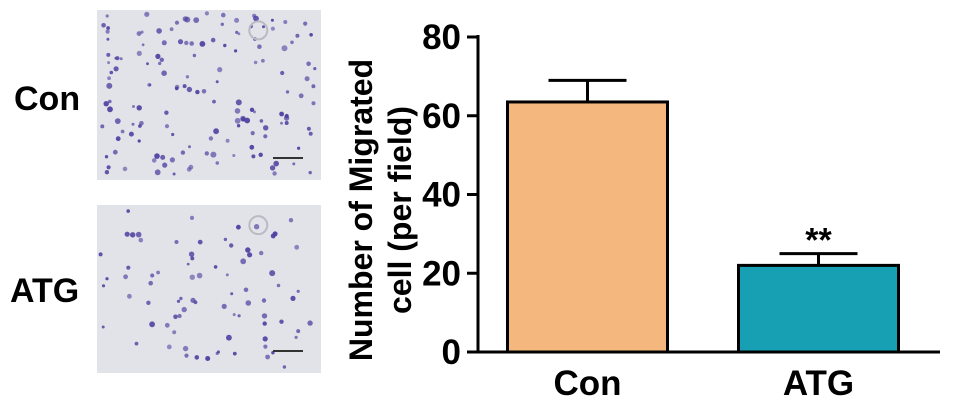 This screenshot has height=407, width=969. I want to click on significance-marker-atg: **, so click(818, 241).